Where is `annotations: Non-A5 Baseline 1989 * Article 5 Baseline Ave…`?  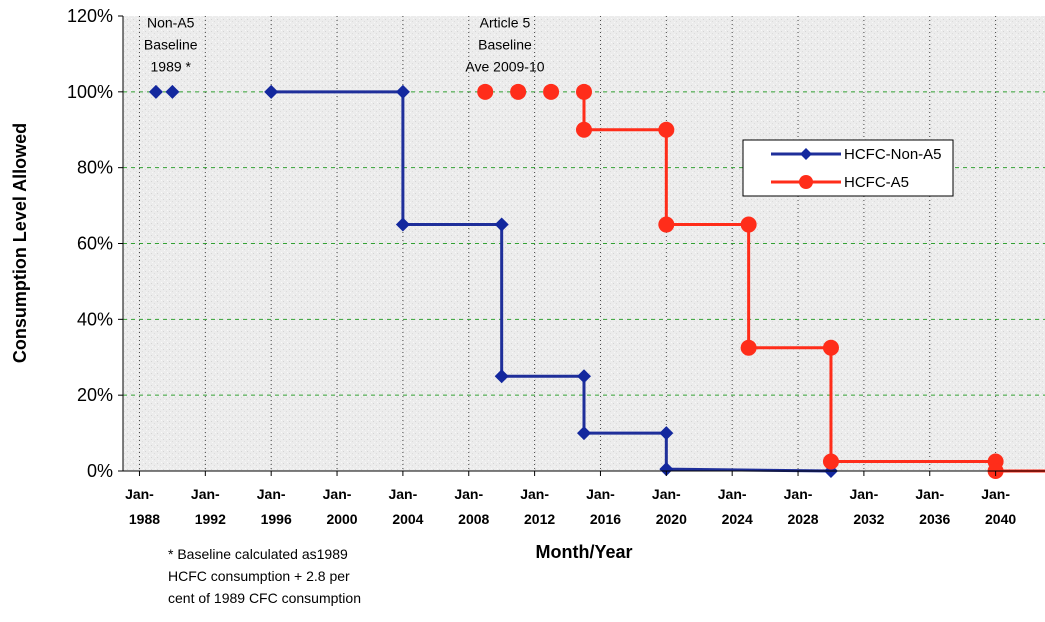 annotations: Non-A5 Baseline 1989 * Article 5 Baseline Ave… is located at coordinates (344, 44).